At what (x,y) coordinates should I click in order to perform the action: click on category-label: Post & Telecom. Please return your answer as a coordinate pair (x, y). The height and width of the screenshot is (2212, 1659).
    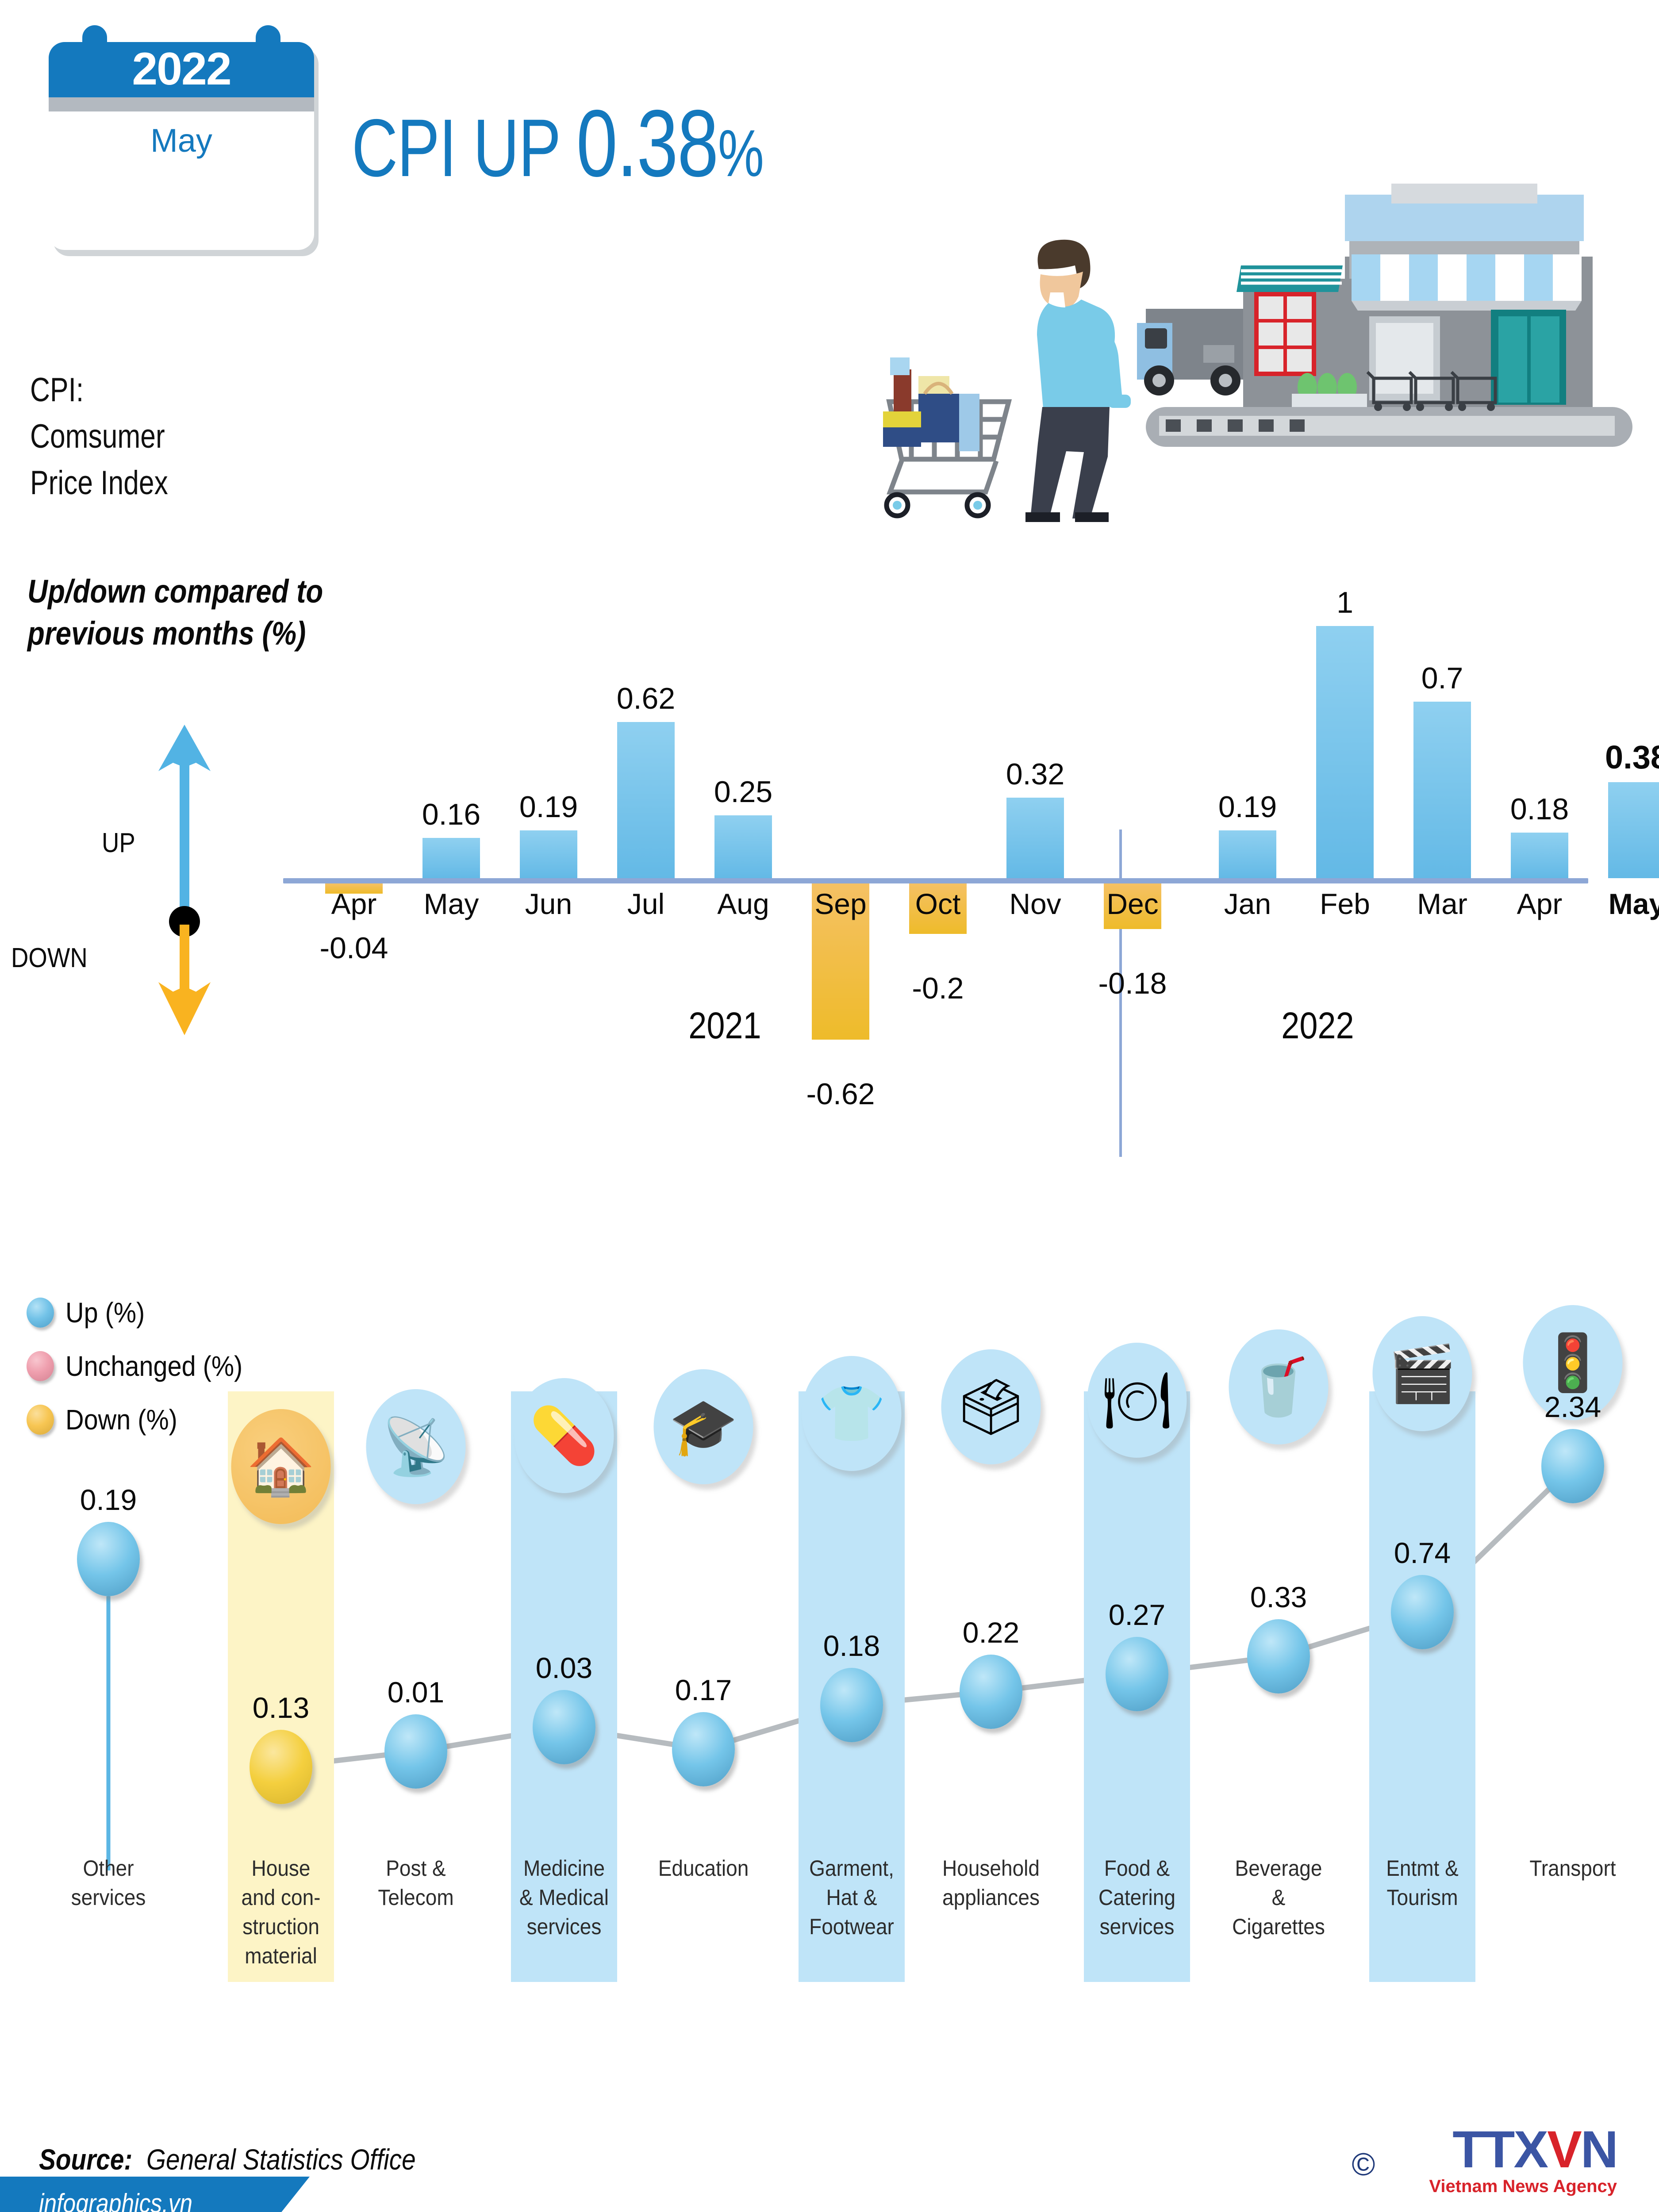
    Looking at the image, I should click on (416, 1883).